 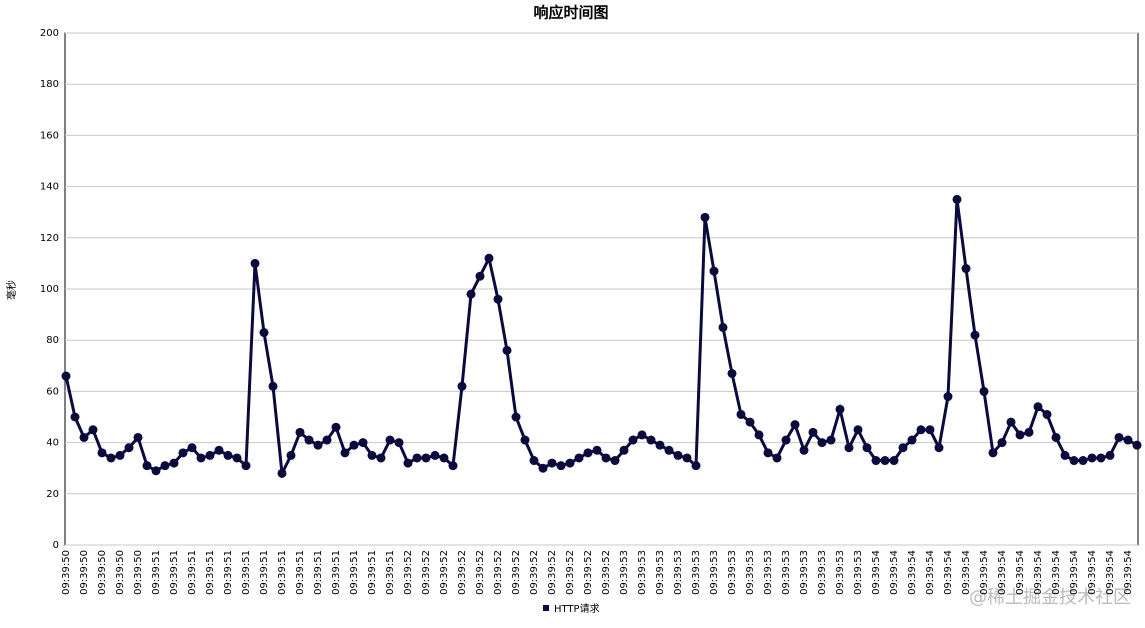 What do you see at coordinates (11, 290) in the screenshot?
I see `y-axis-label: 毫秒` at bounding box center [11, 290].